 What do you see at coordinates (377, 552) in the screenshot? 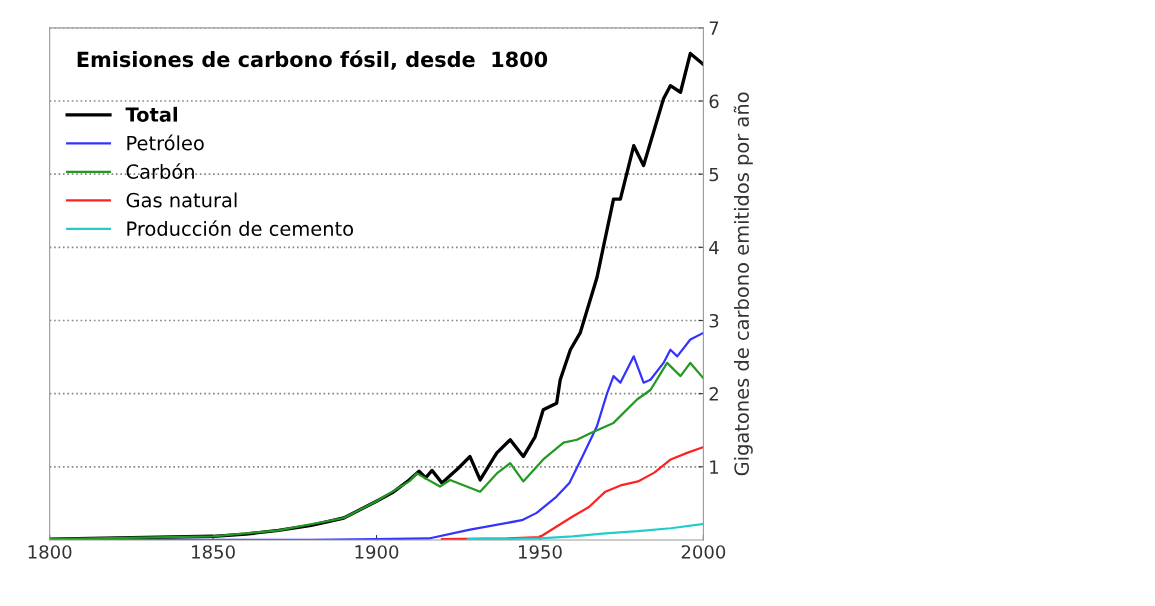
I see `x-tick-label: 1900` at bounding box center [377, 552].